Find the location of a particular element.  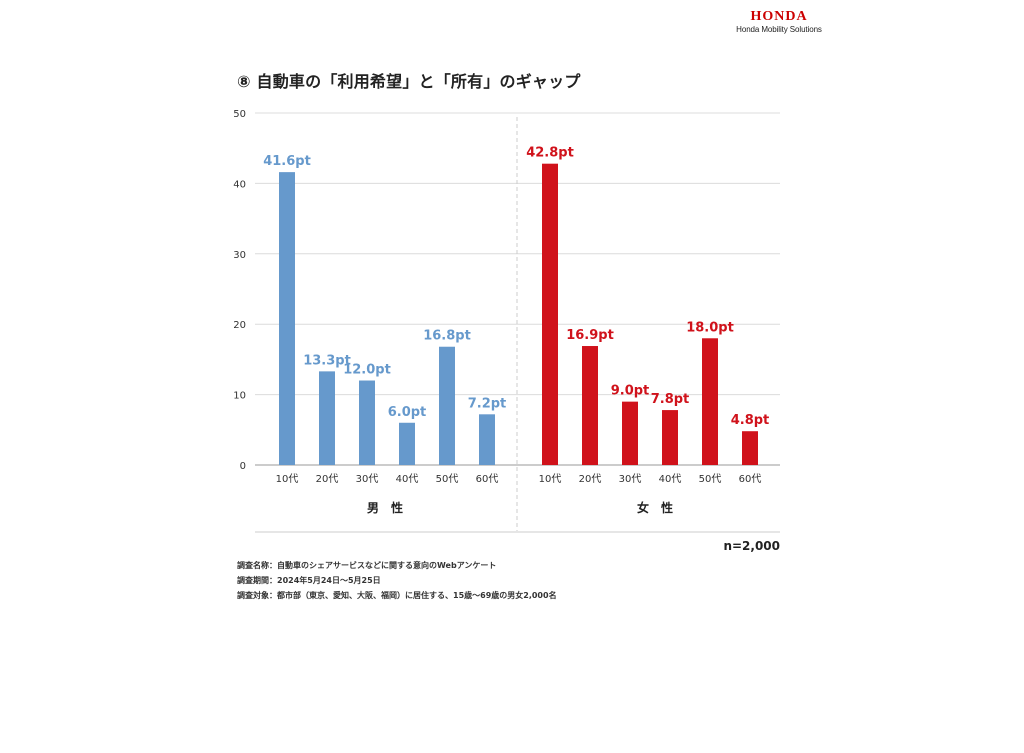

y-tick-label: 20 is located at coordinates (239, 325).